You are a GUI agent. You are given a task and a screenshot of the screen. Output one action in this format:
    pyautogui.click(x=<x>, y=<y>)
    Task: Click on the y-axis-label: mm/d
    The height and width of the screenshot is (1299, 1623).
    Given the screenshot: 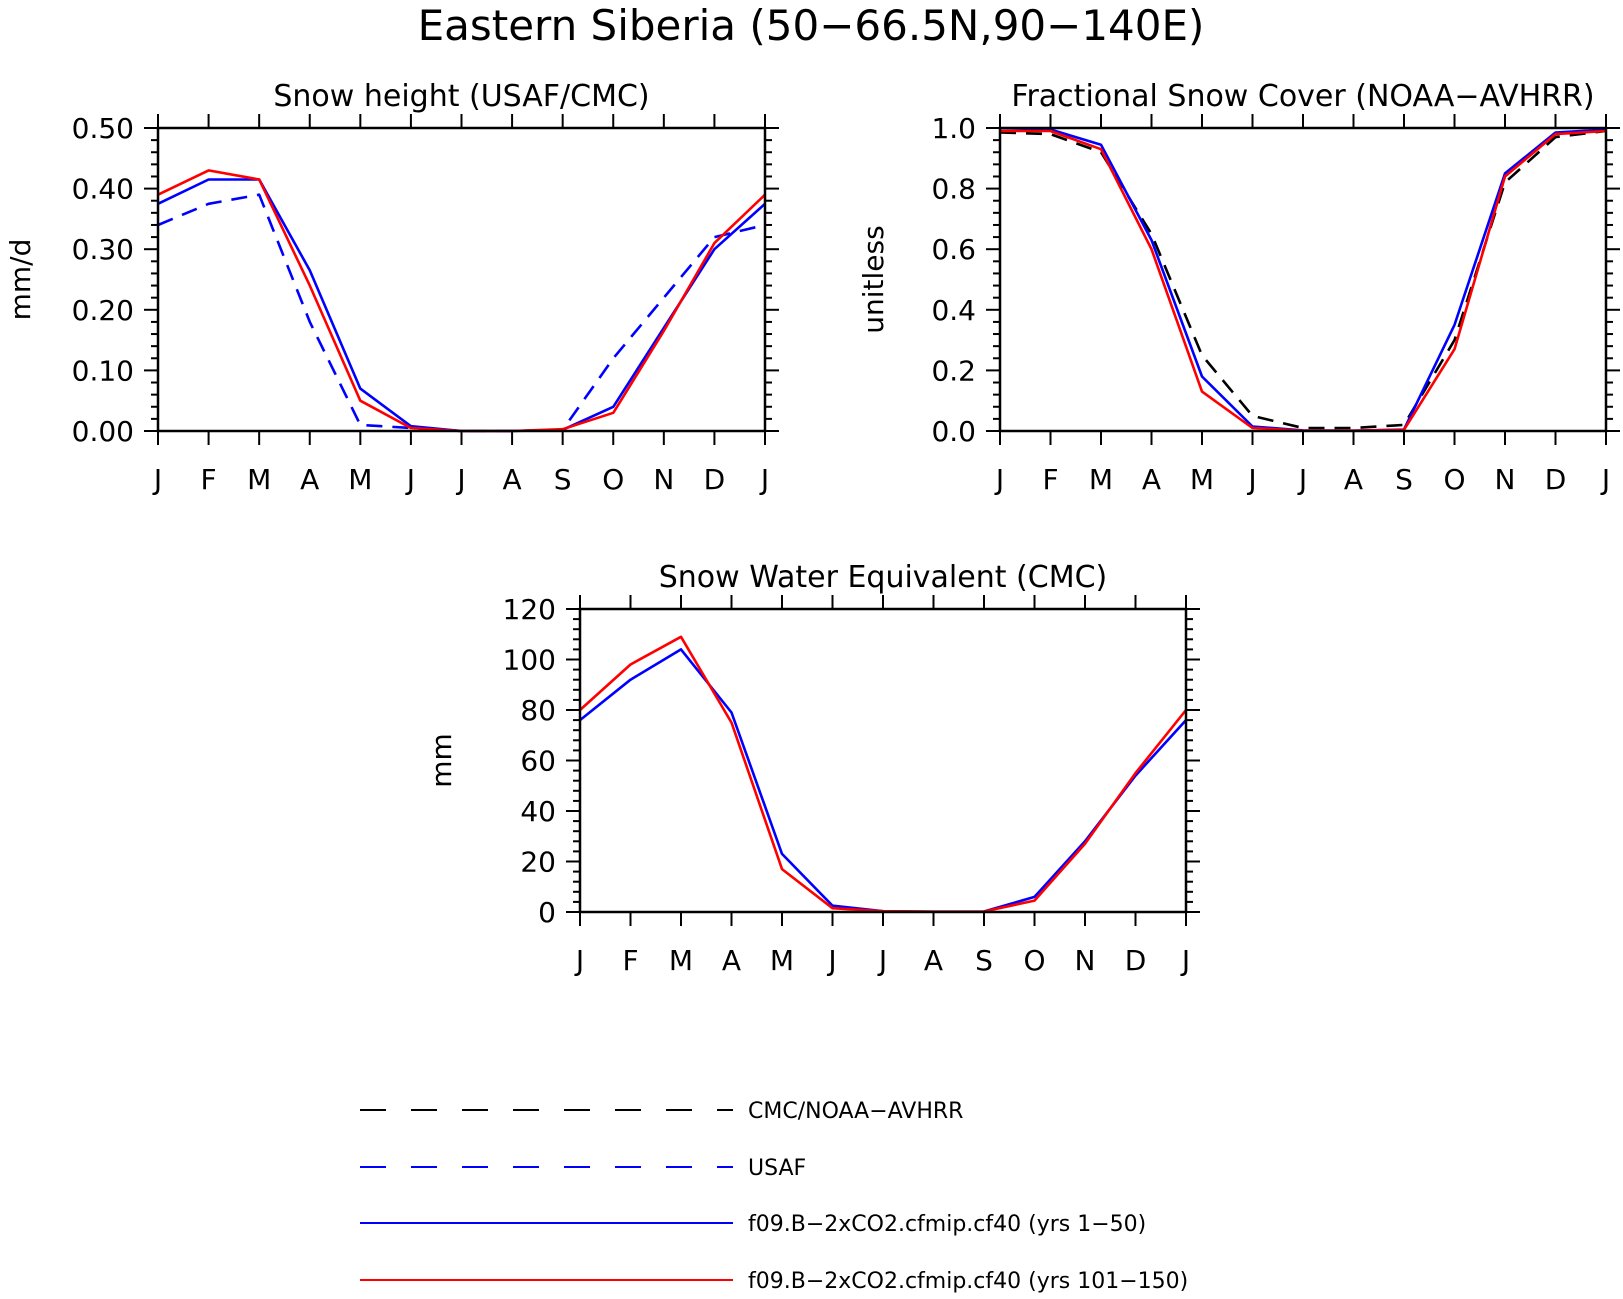 What is the action you would take?
    pyautogui.click(x=20, y=280)
    